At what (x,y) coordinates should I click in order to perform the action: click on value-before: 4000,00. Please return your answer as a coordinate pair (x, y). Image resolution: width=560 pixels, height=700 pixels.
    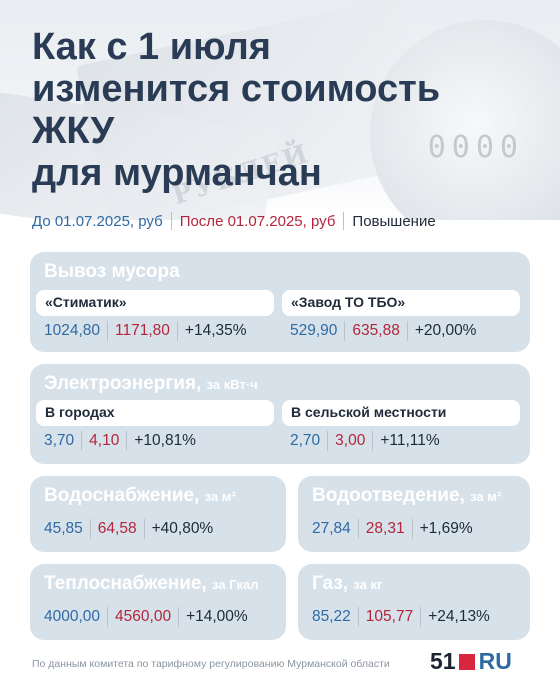
    Looking at the image, I should click on (72, 616).